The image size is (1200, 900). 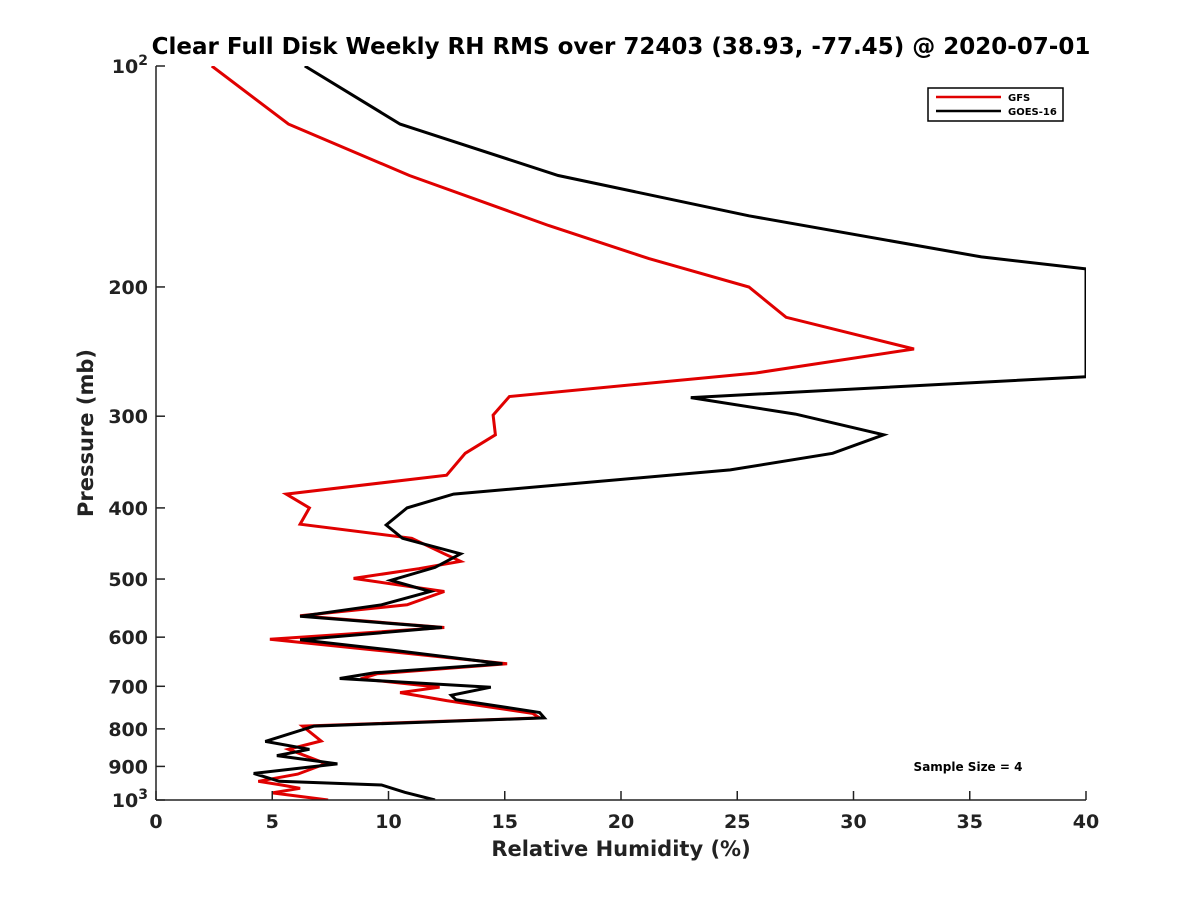 What do you see at coordinates (136, 432) in the screenshot?
I see `y-ticks: 10² 200 300 400 500 600 700 800 900 10³` at bounding box center [136, 432].